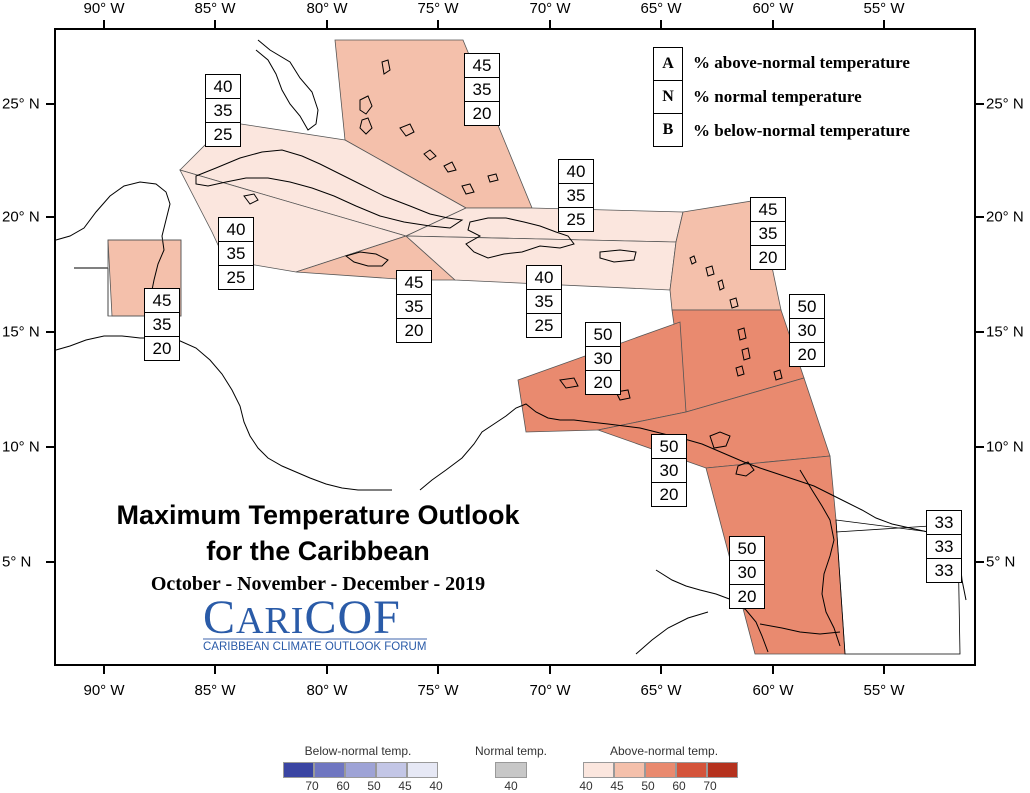 The height and width of the screenshot is (793, 1030). What do you see at coordinates (1001, 562) in the screenshot?
I see `lat-label-right: 5° N` at bounding box center [1001, 562].